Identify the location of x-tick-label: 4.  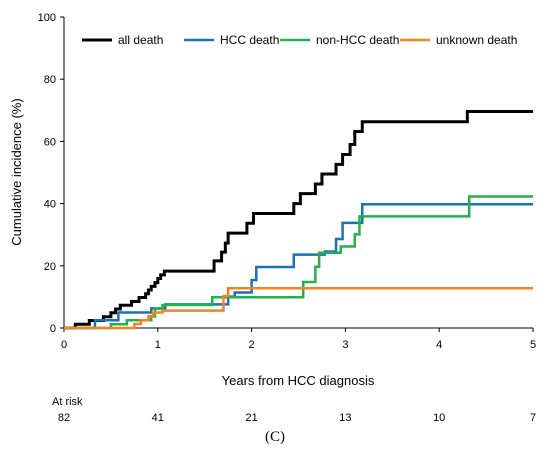
(439, 345).